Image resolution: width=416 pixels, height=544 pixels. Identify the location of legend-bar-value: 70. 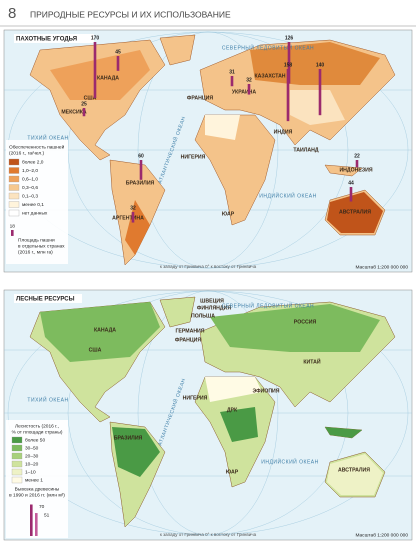
(42, 507).